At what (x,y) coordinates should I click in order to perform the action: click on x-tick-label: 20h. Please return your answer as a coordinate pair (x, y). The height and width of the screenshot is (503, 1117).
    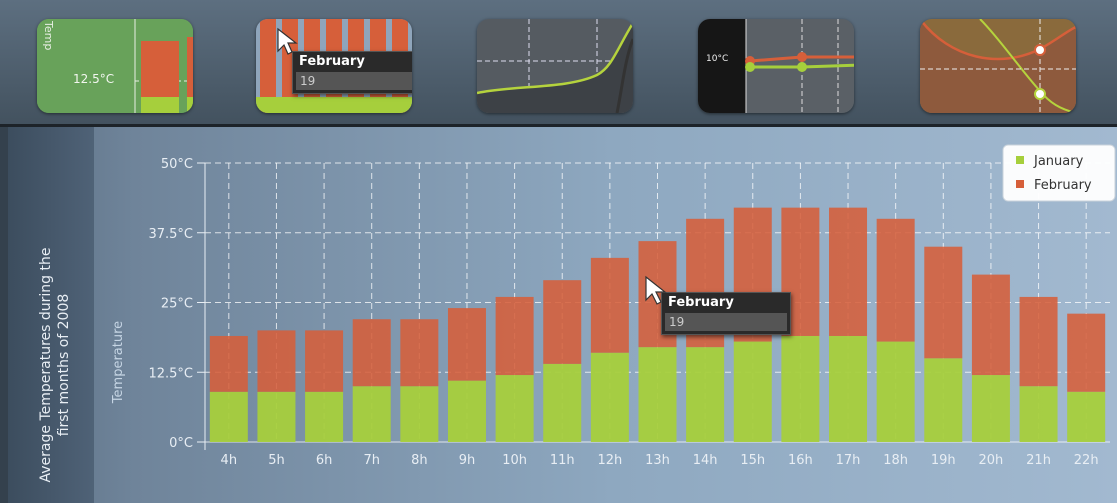
    Looking at the image, I should click on (991, 460).